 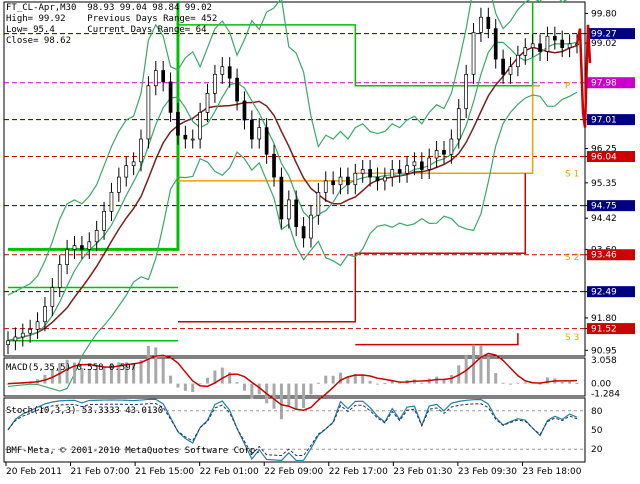 I want to click on stoch-panel-frame, so click(x=294, y=430).